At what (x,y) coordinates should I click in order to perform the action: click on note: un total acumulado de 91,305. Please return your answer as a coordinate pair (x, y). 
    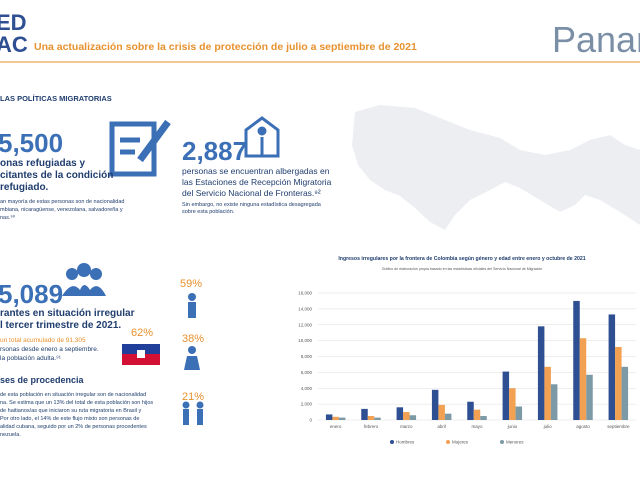
    Looking at the image, I should click on (43, 340).